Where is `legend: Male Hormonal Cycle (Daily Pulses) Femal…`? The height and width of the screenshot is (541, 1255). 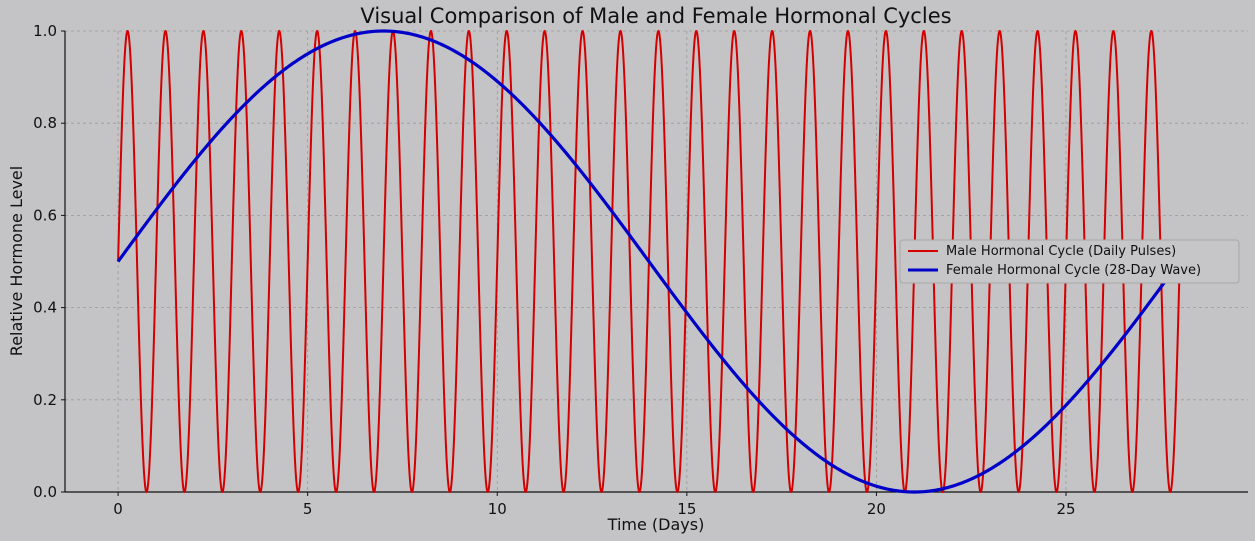
legend: Male Hormonal Cycle (Daily Pulses) Femal… is located at coordinates (1069, 261).